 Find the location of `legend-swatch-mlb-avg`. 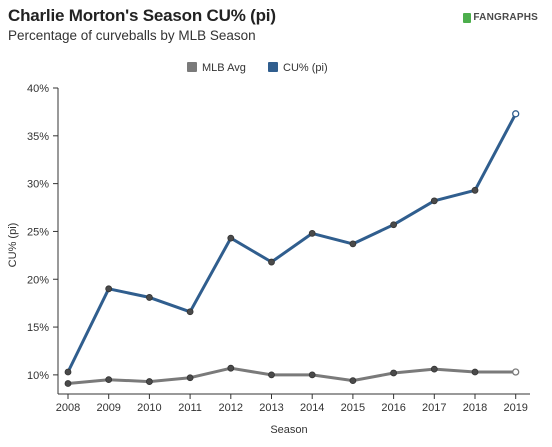

legend-swatch-mlb-avg is located at coordinates (192, 67).